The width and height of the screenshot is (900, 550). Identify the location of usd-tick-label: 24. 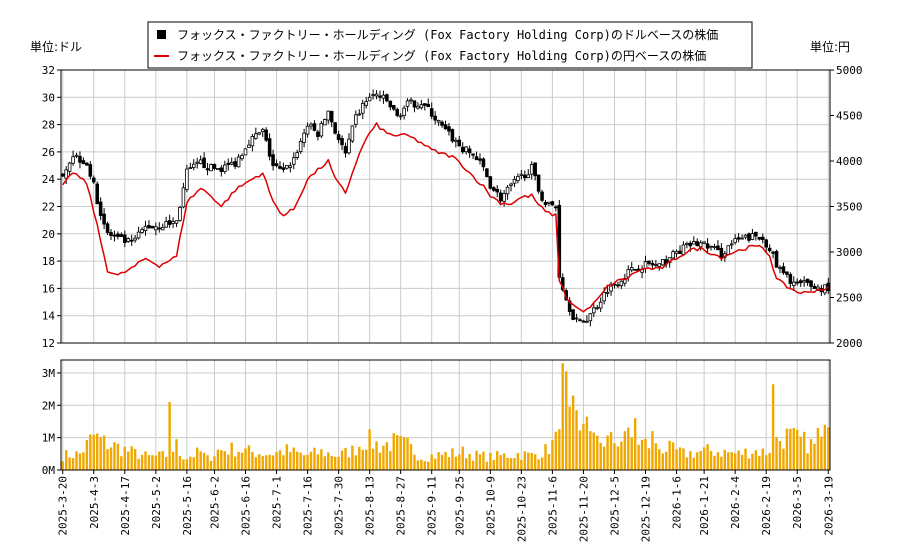
(49, 179).